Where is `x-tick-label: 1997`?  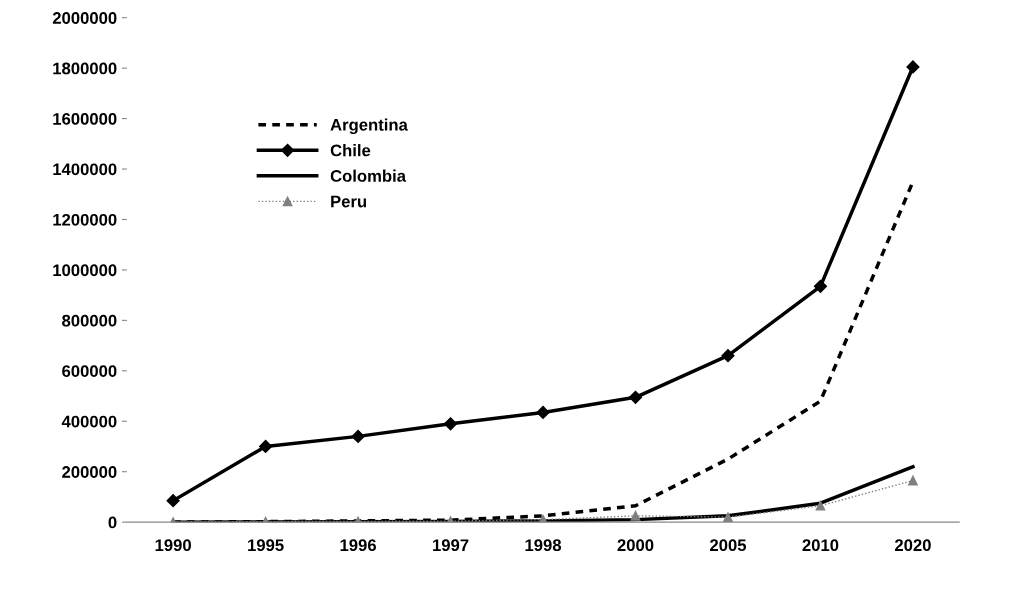 x-tick-label: 1997 is located at coordinates (451, 545).